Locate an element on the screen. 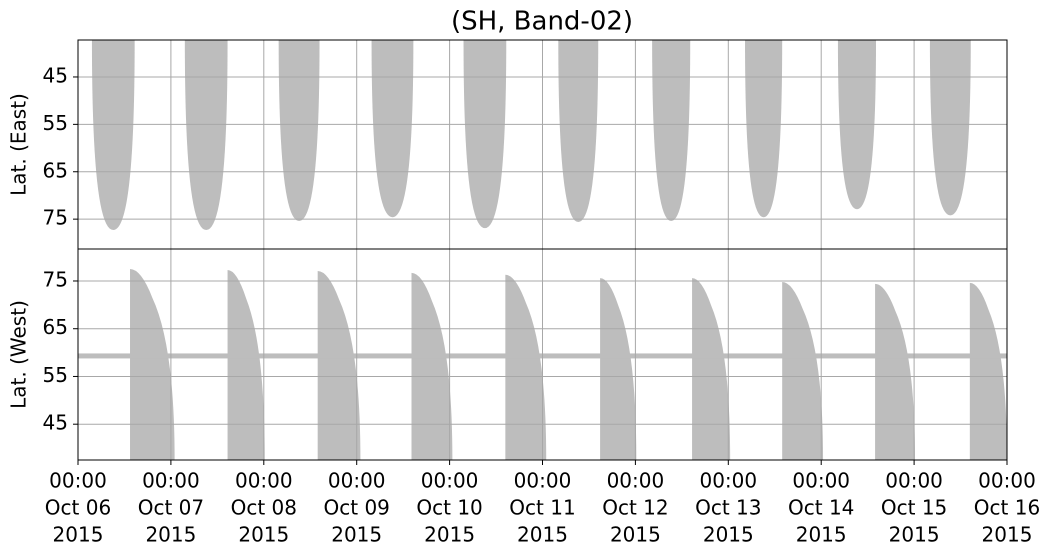 Image resolution: width=1053 pixels, height=560 pixels. x-tick-label: Oct 13 is located at coordinates (728, 508).